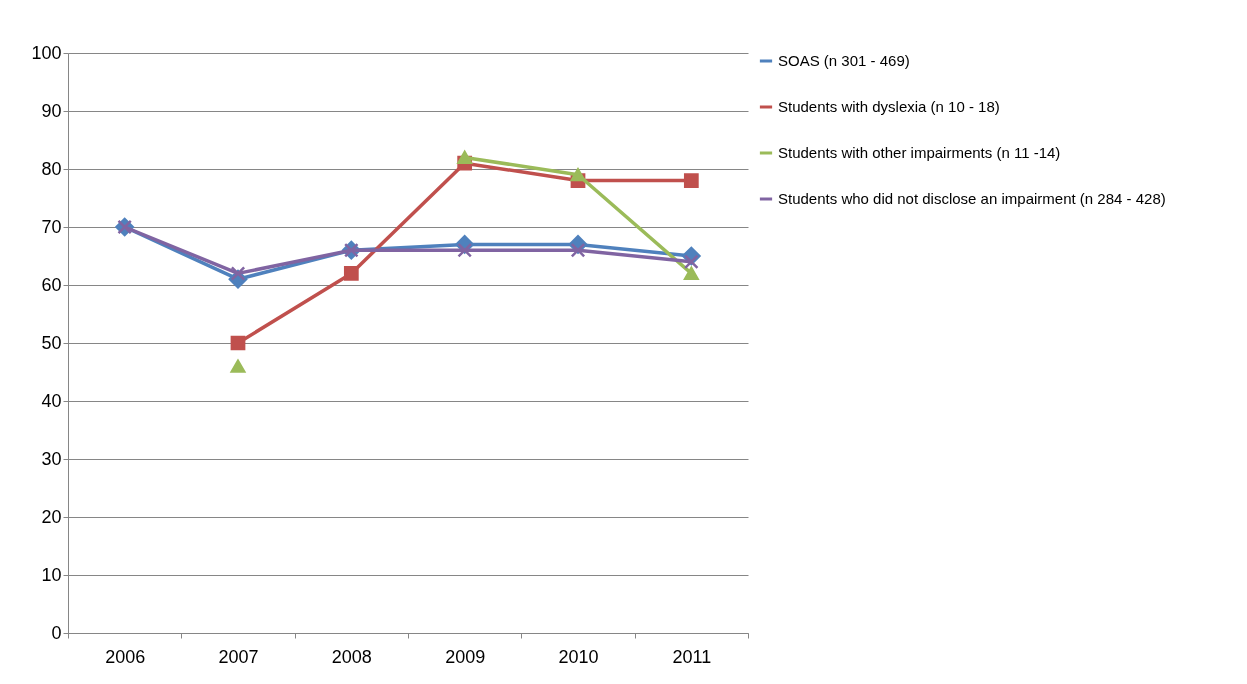 The image size is (1247, 684). What do you see at coordinates (125, 656) in the screenshot?
I see `x-tick-label: 2006` at bounding box center [125, 656].